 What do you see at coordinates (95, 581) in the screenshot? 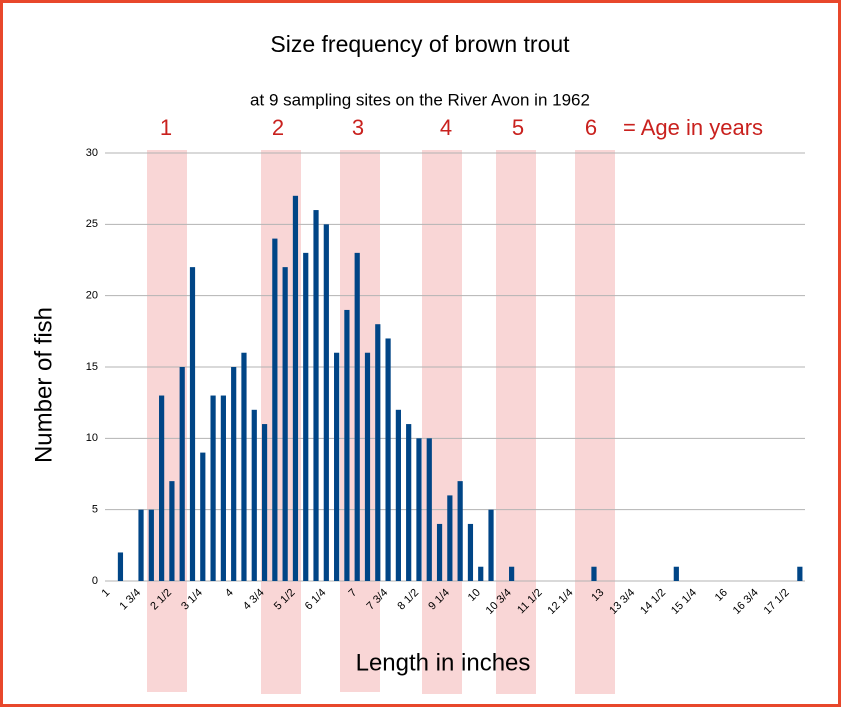
I see `y-tick-label: 0` at bounding box center [95, 581].